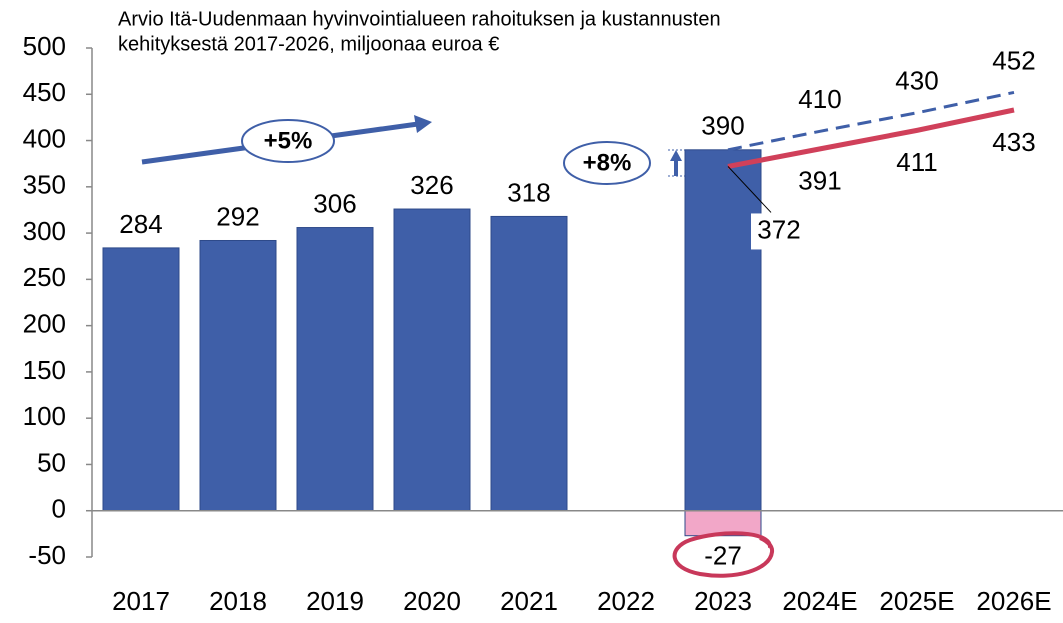  What do you see at coordinates (819, 601) in the screenshot?
I see `x-tick-label: 2024E` at bounding box center [819, 601].